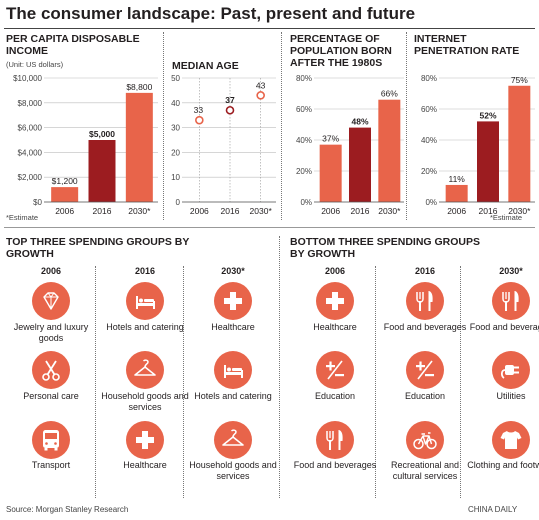 This screenshot has width=539, height=520. Describe the element at coordinates (506, 217) in the screenshot. I see `estimate-note-right: *Estimate` at that location.